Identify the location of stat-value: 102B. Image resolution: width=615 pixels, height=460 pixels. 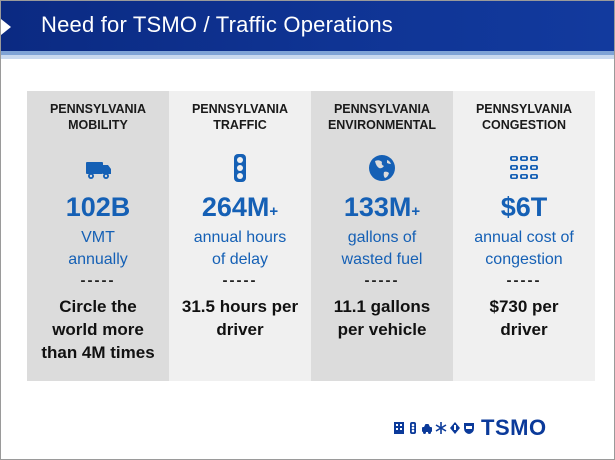
(98, 209).